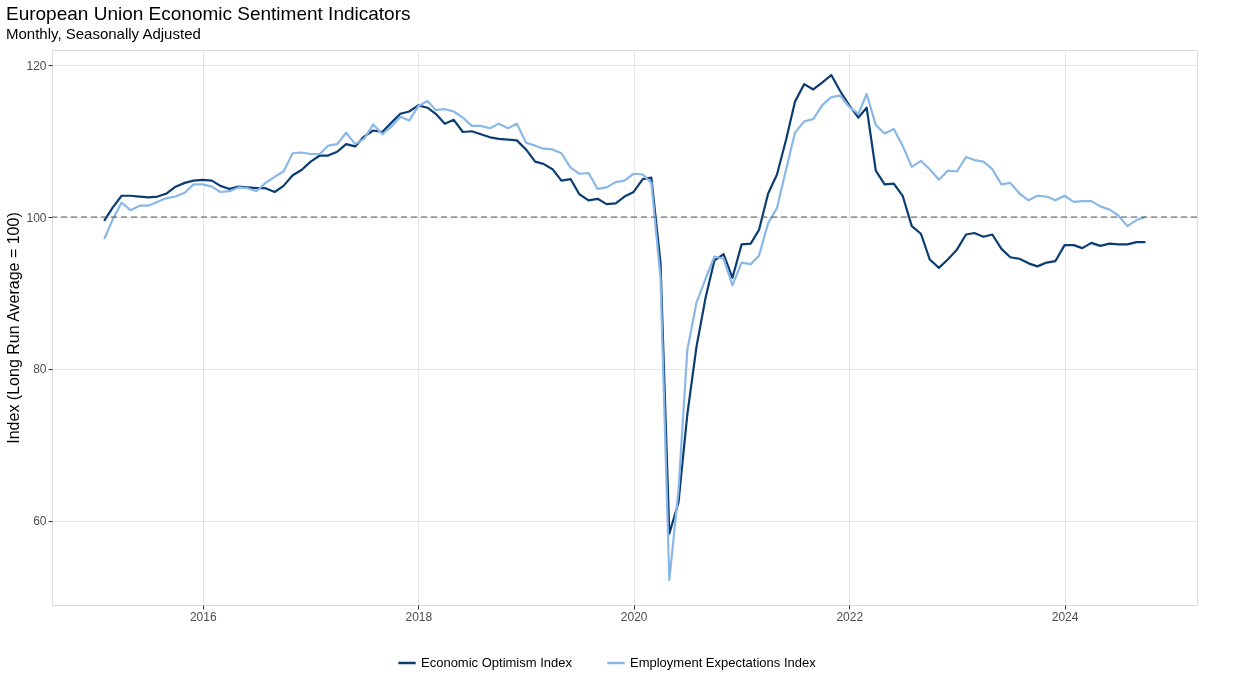 Image resolution: width=1243 pixels, height=696 pixels. What do you see at coordinates (36, 65) in the screenshot?
I see `y-tick-label: 120` at bounding box center [36, 65].